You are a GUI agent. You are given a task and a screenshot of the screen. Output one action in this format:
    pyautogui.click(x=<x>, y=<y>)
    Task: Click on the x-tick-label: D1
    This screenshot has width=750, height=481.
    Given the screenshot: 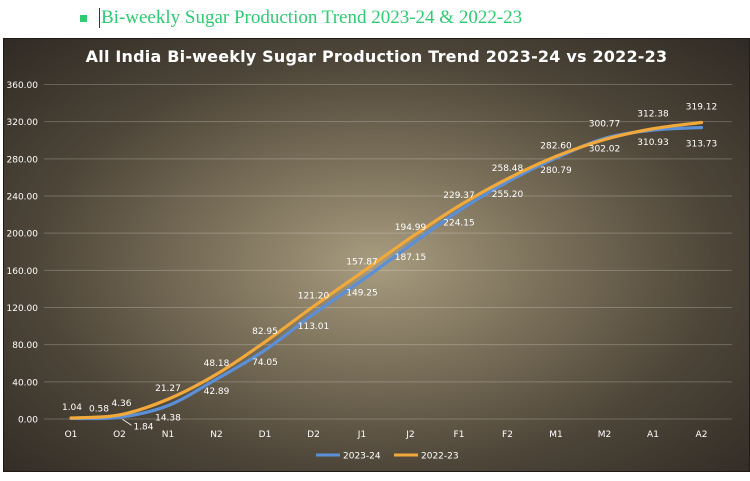 What is the action you would take?
    pyautogui.click(x=265, y=435)
    